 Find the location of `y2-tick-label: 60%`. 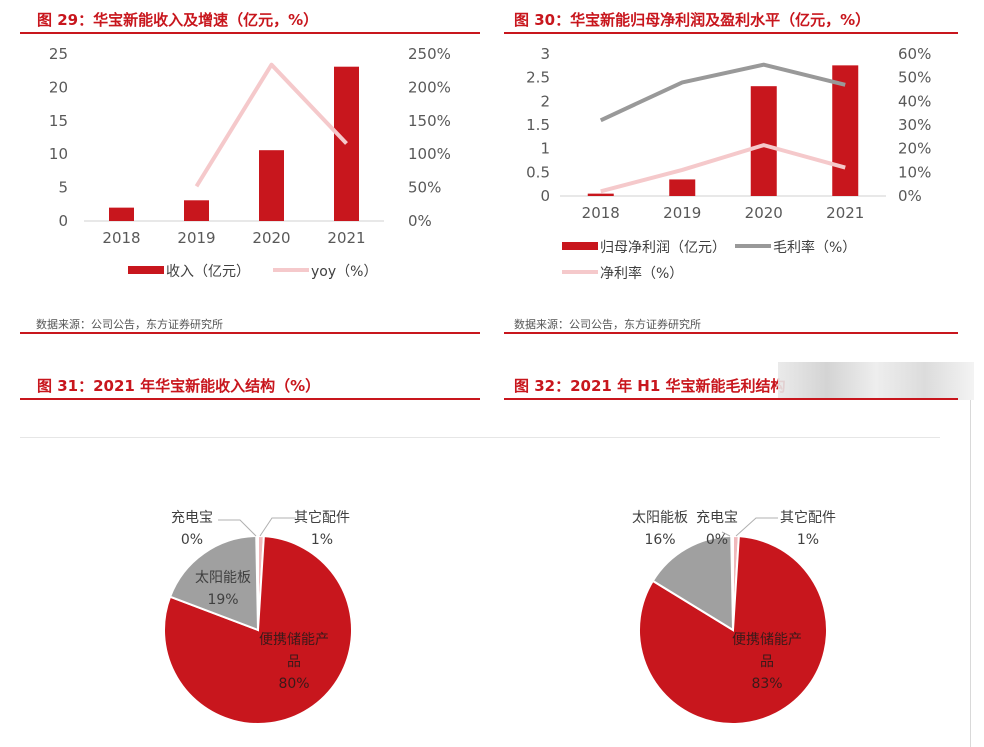

y2-tick-label: 60% is located at coordinates (914, 54).